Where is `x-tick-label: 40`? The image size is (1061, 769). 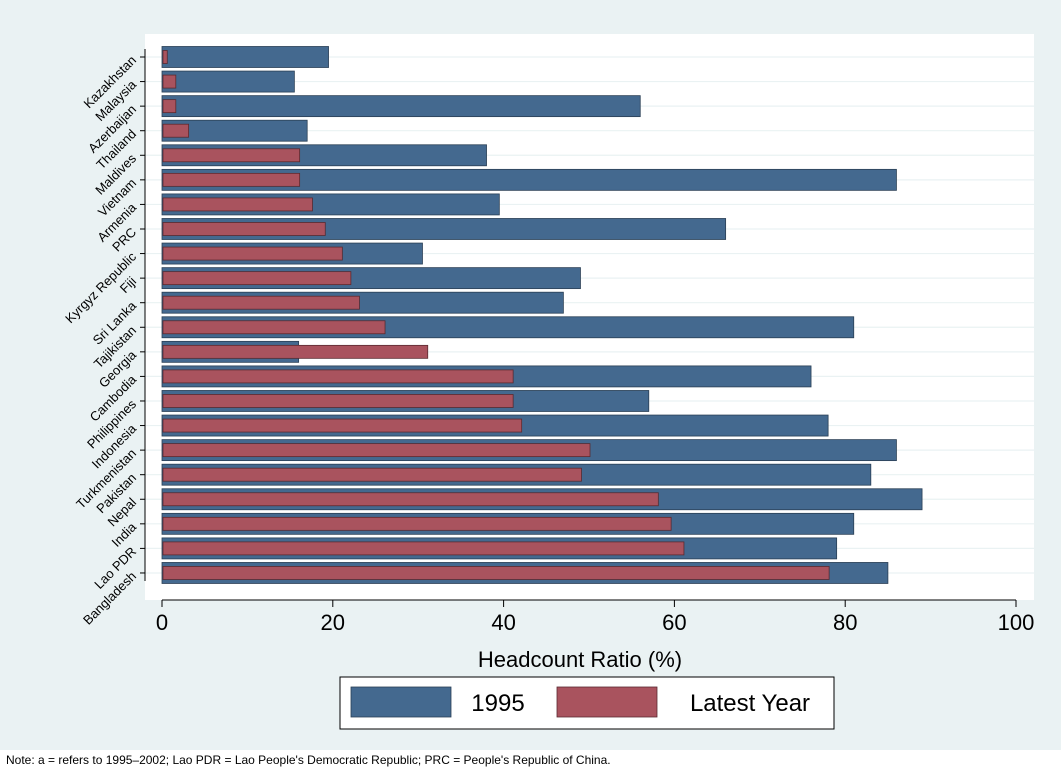
x-tick-label: 40 is located at coordinates (503, 622).